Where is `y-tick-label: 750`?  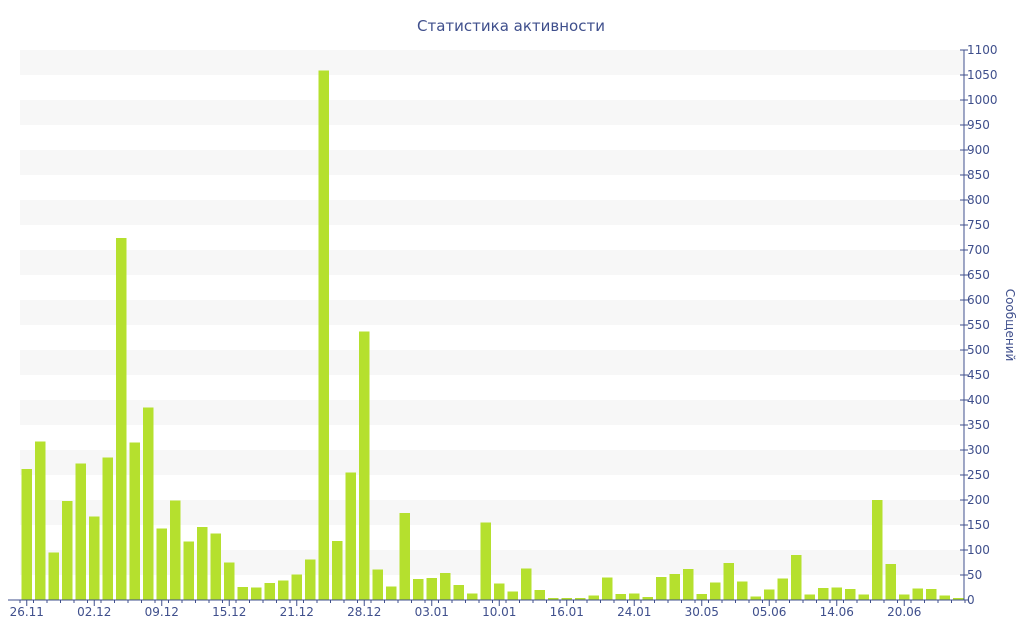
y-tick-label: 750 is located at coordinates (978, 225).